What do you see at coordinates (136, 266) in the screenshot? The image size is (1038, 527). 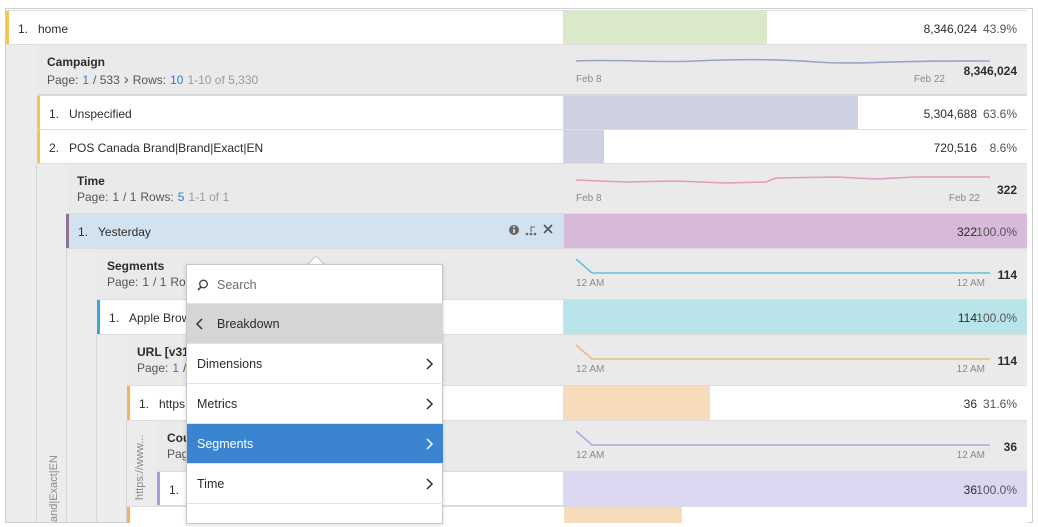 I see `breakdown-title: Segments` at bounding box center [136, 266].